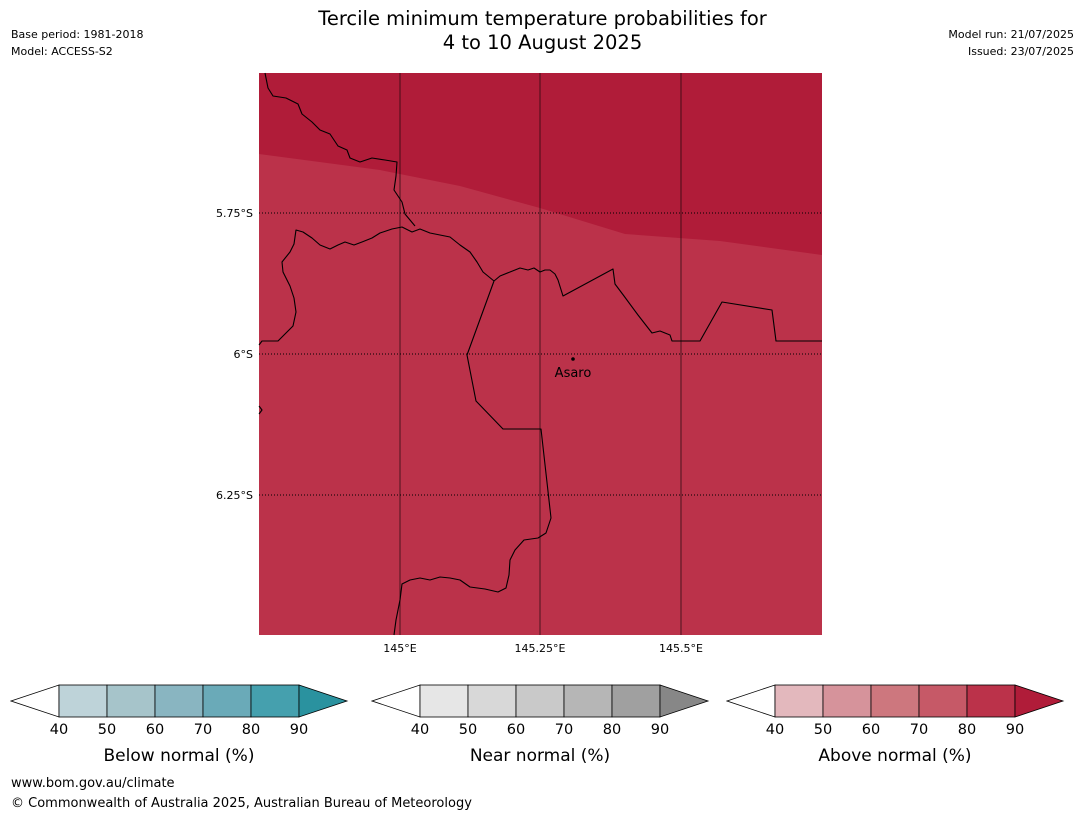  Describe the element at coordinates (573, 359) in the screenshot. I see `asaro-marker` at that location.